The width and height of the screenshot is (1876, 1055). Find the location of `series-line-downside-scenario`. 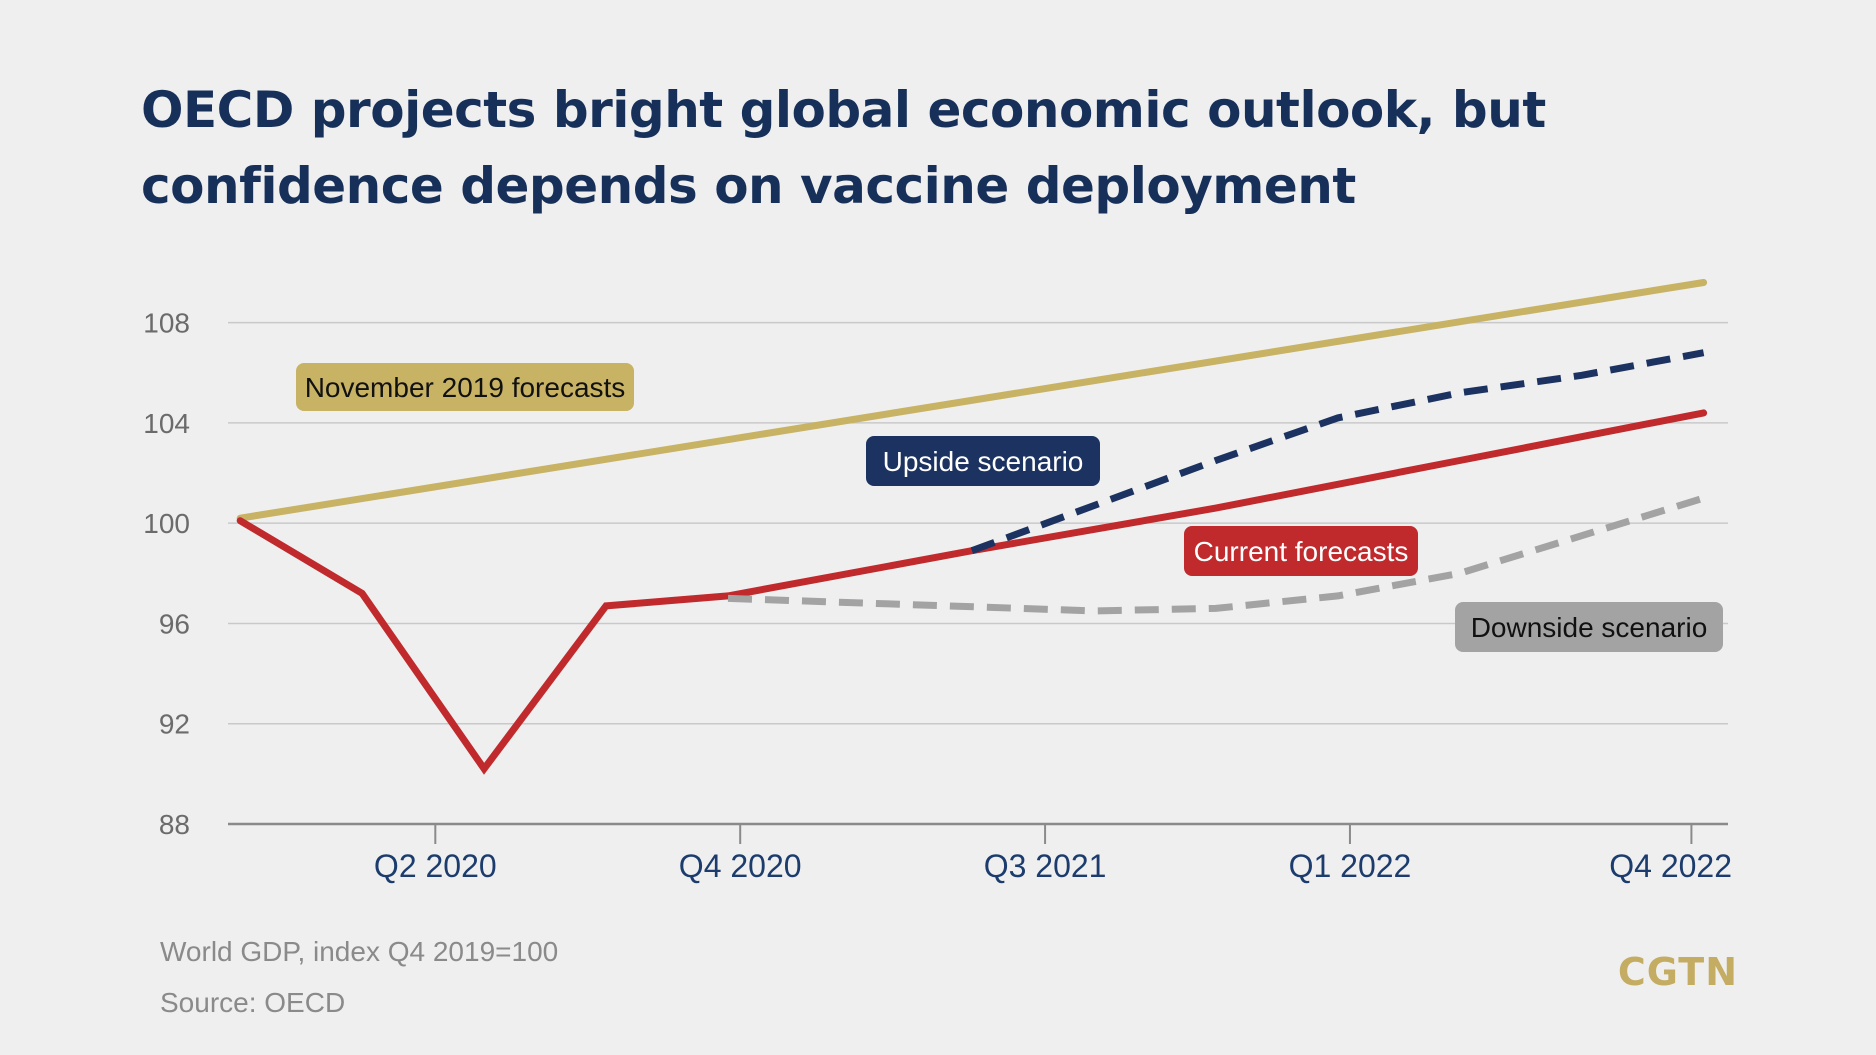

series-line-downside-scenario is located at coordinates (1216, 554).